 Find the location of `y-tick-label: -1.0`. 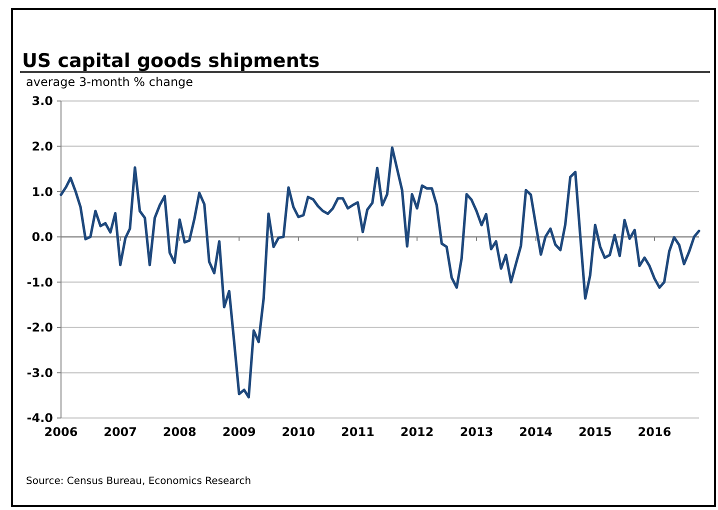

y-tick-label: -1.0 is located at coordinates (39, 282).